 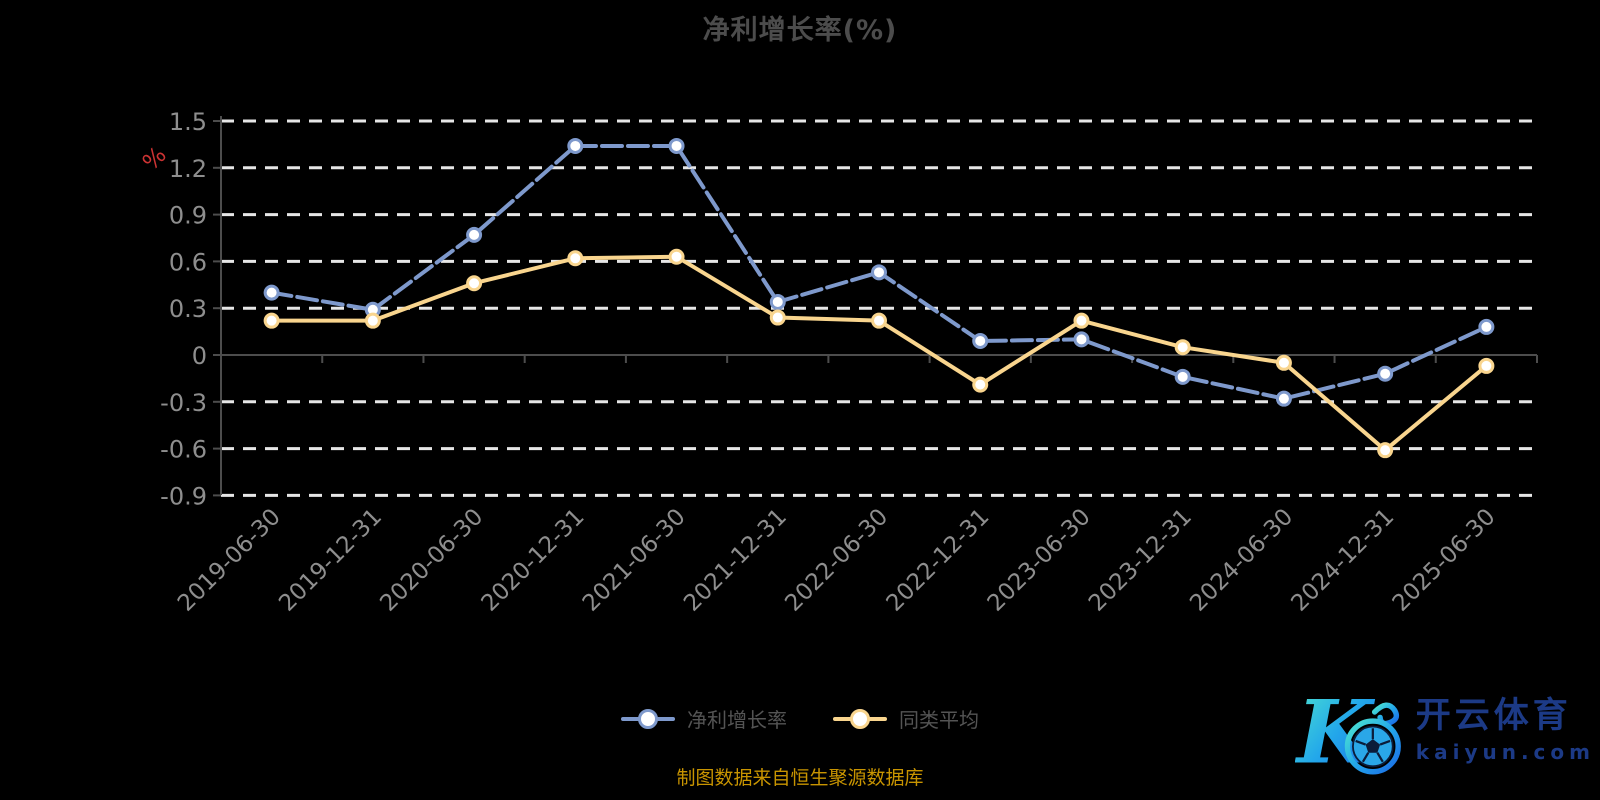 I want to click on y-axis-label: 1.2, so click(x=188, y=169).